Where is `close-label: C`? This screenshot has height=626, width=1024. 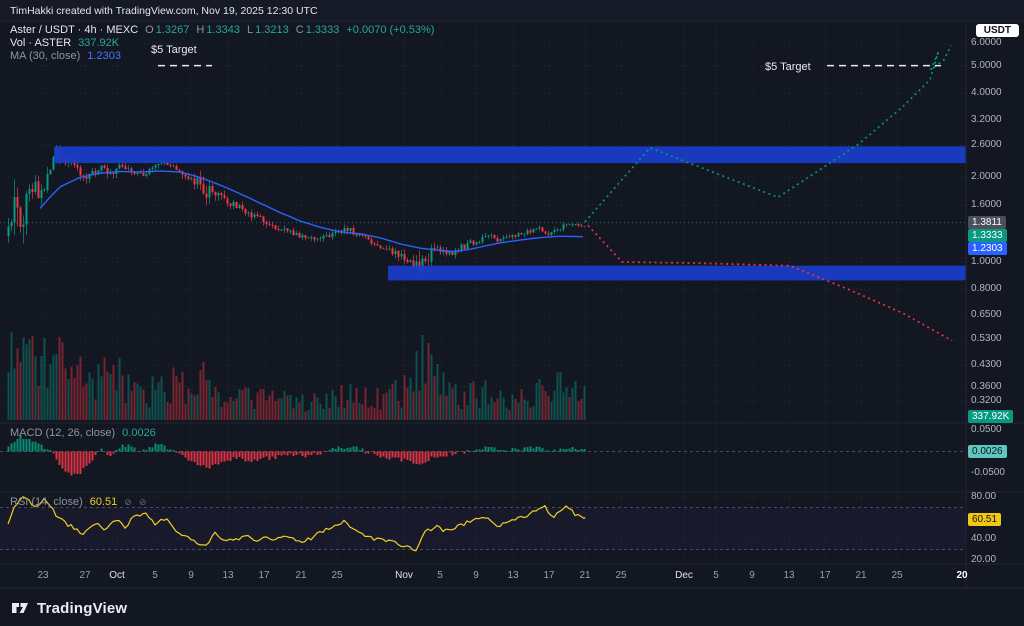
close-label: C is located at coordinates (299, 30).